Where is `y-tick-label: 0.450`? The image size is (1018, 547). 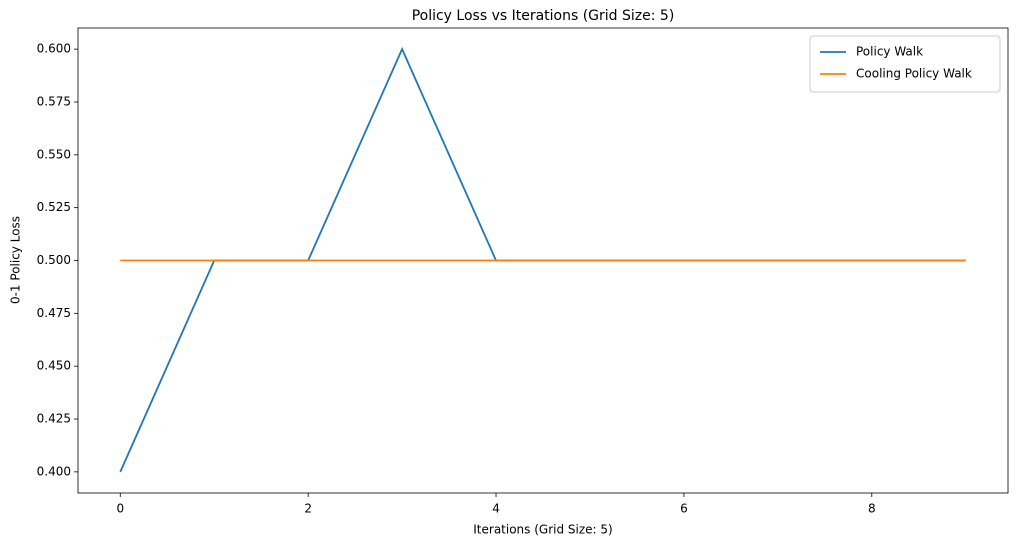 y-tick-label: 0.450 is located at coordinates (54, 366).